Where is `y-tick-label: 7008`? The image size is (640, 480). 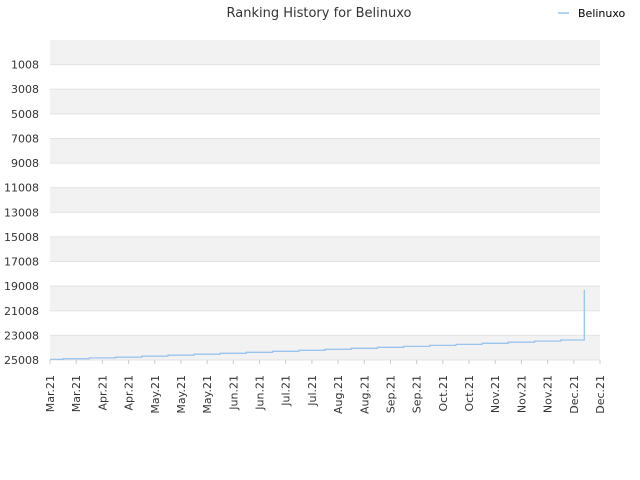
y-tick-label: 7008 is located at coordinates (25, 138).